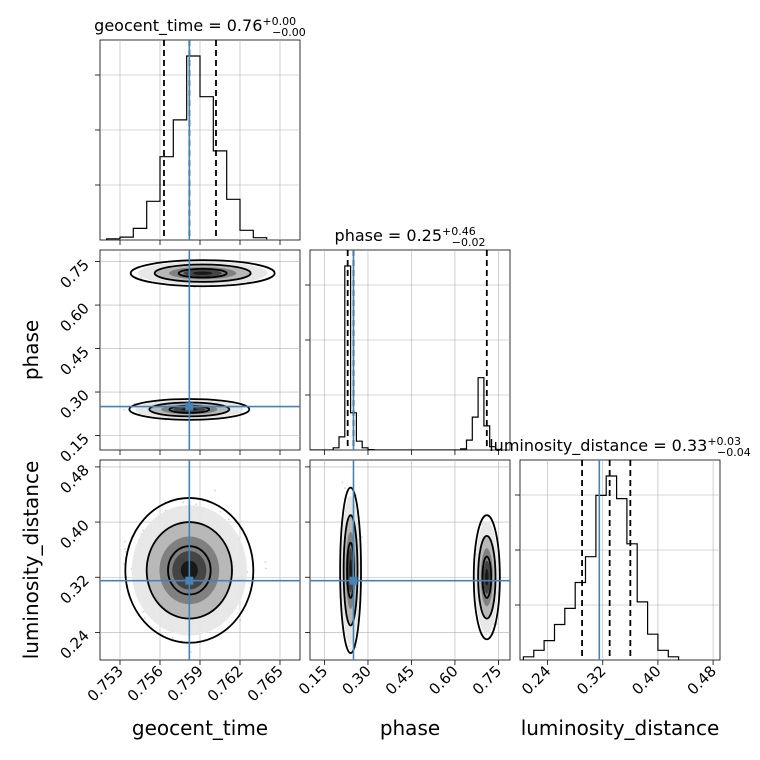  What do you see at coordinates (591, 680) in the screenshot?
I see `x-tick-label-luminosity-distance: 0.32` at bounding box center [591, 680].